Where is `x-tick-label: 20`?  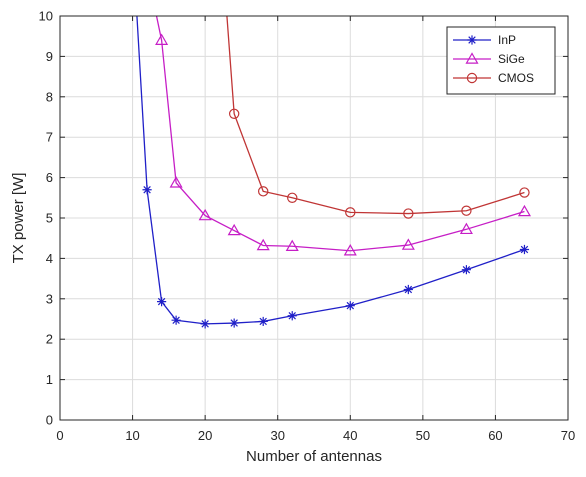 x-tick-label: 20 is located at coordinates (205, 435).